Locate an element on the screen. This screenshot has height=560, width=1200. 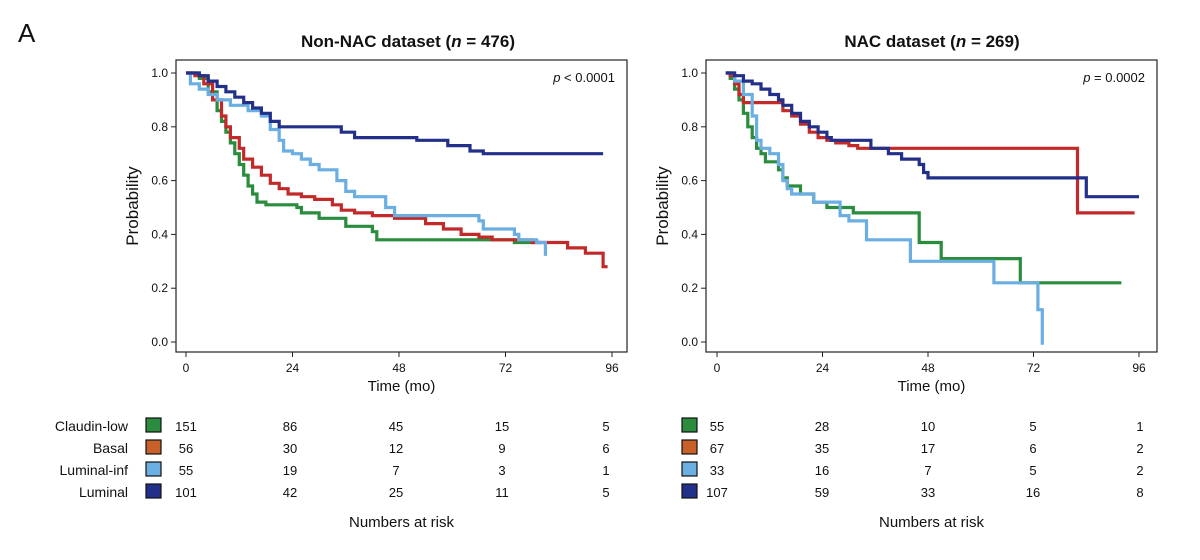
chart-title-suffix: = 476) is located at coordinates (488, 41).